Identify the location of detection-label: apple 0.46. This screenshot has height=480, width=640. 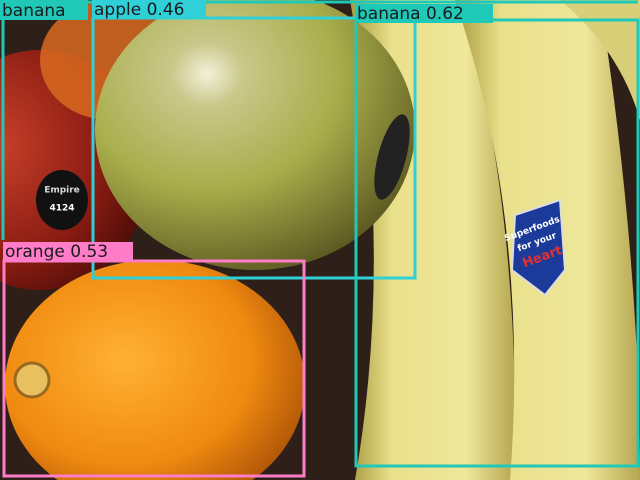
(139, 10).